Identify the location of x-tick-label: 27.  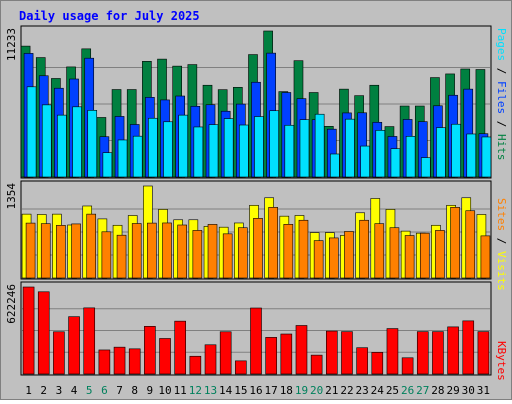
(422, 390).